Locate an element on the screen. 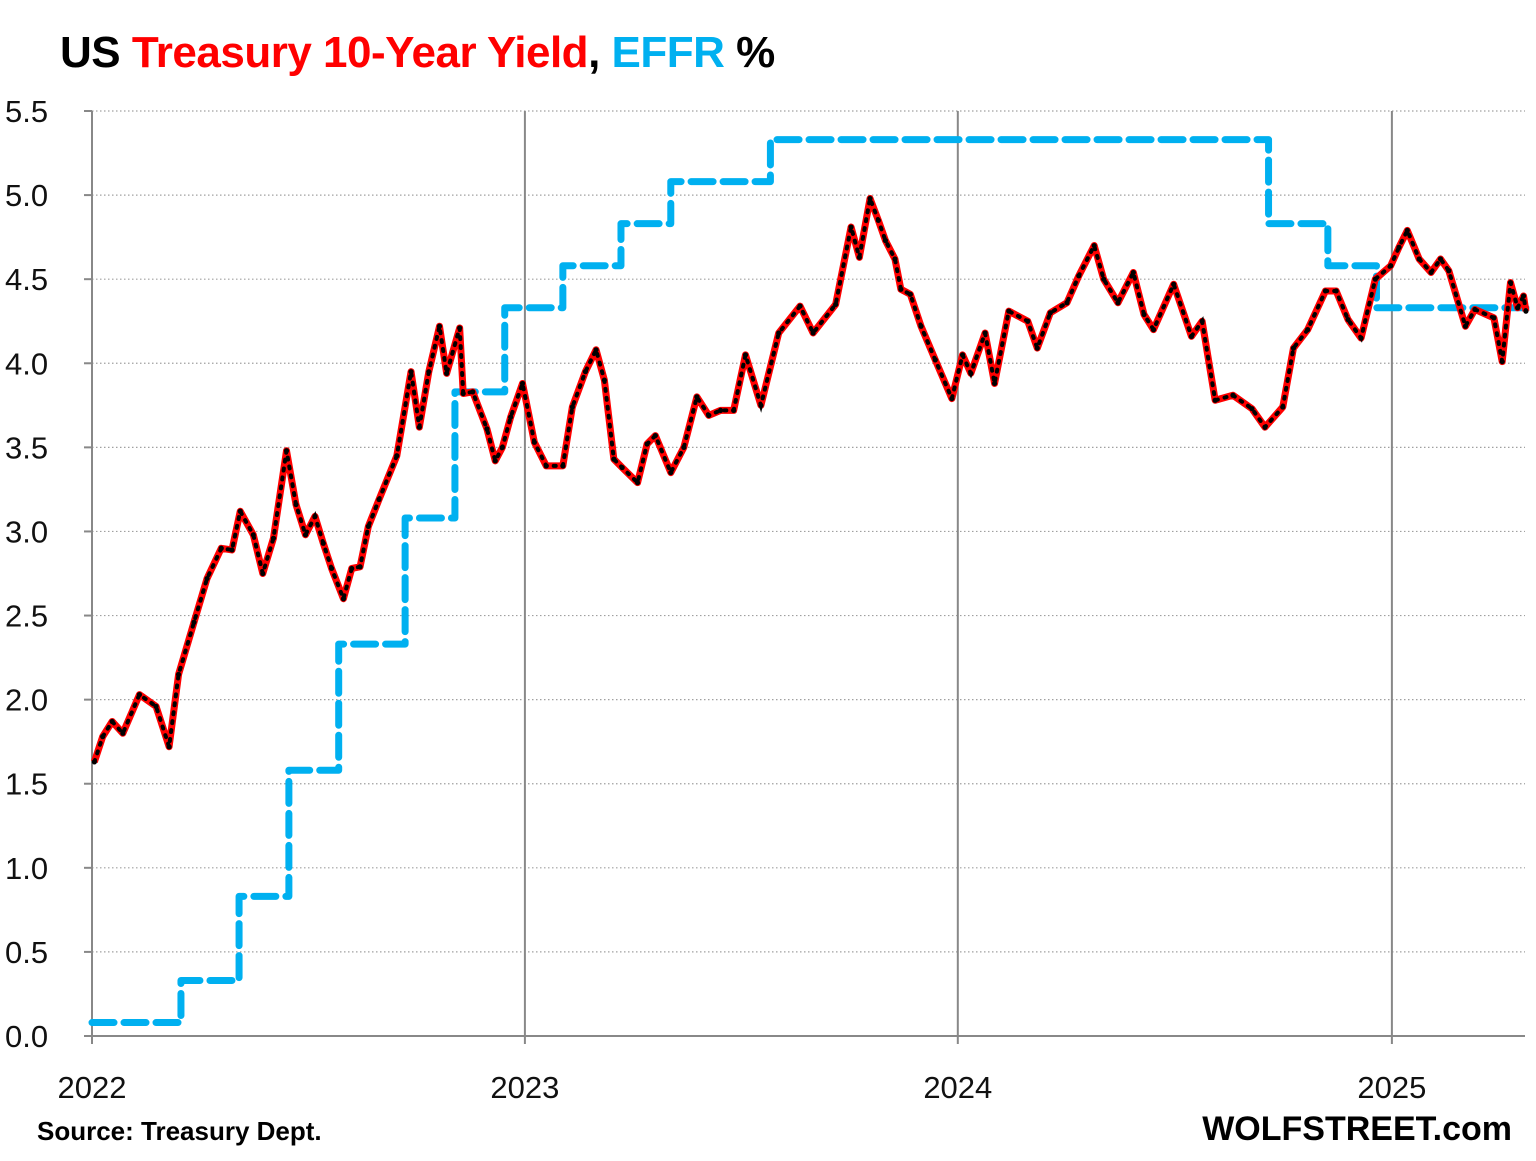 The image size is (1536, 1161). brand-watermark: WOLFSTREET.com is located at coordinates (1357, 1129).